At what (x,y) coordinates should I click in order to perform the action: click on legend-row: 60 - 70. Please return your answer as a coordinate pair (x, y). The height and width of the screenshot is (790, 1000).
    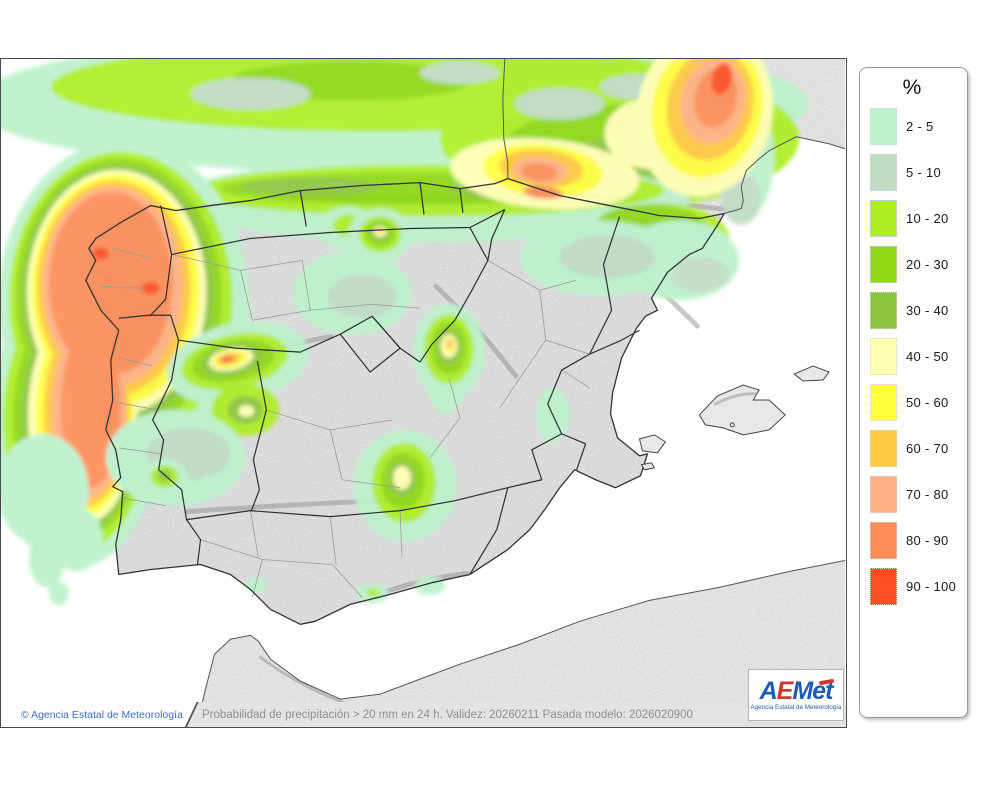
    Looking at the image, I should click on (918, 448).